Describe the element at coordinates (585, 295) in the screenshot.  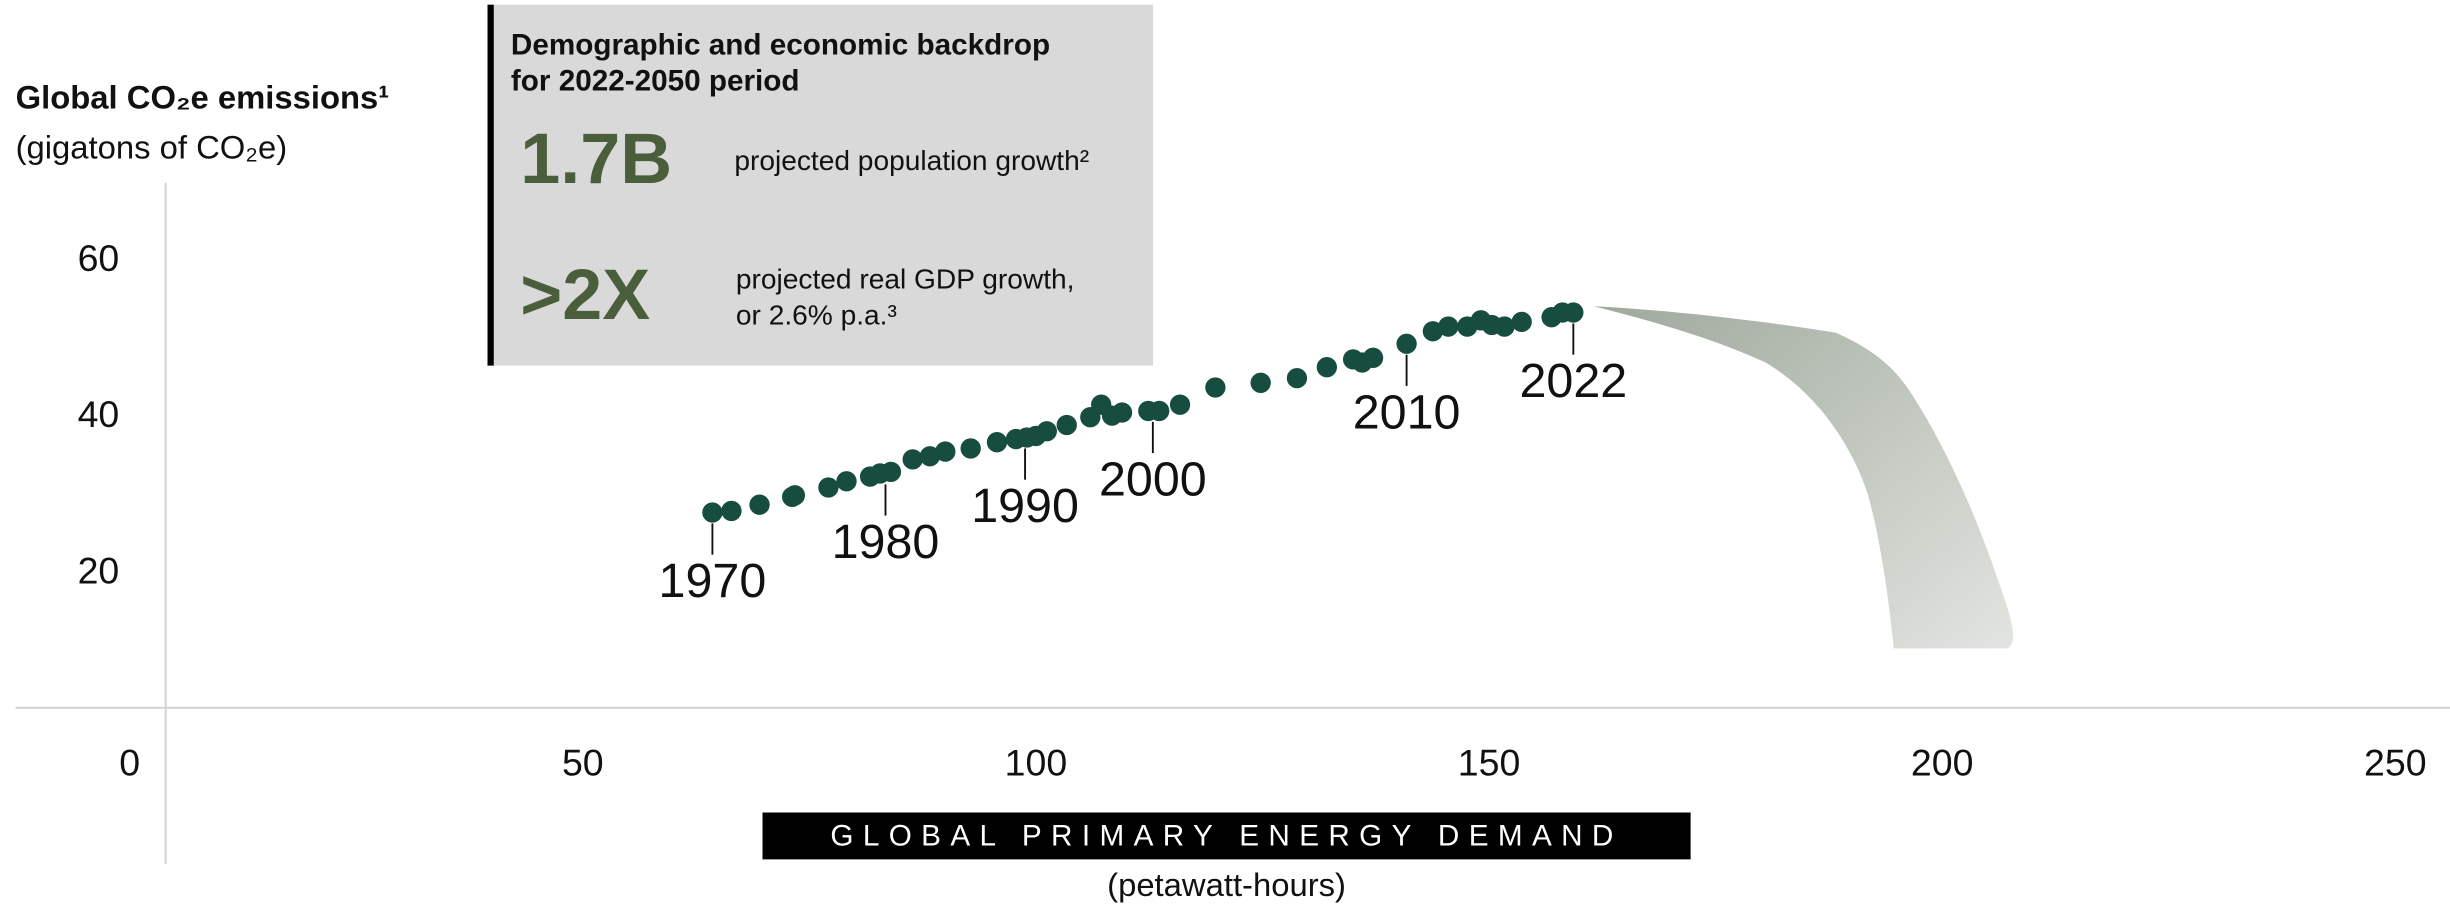
I see `stat-value: >2X` at that location.